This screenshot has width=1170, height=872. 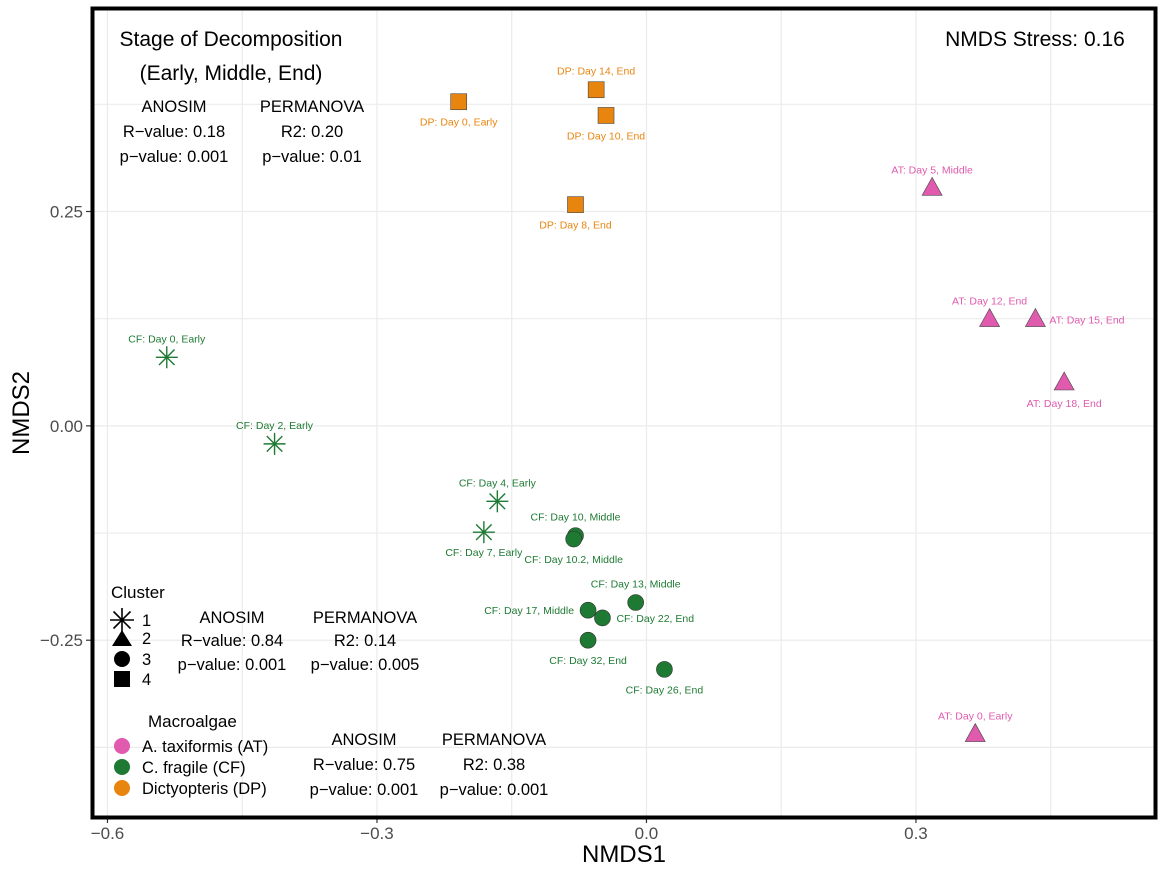 I want to click on macroalgae-key-label-dp: Dictyopteris (DP), so click(x=204, y=789).